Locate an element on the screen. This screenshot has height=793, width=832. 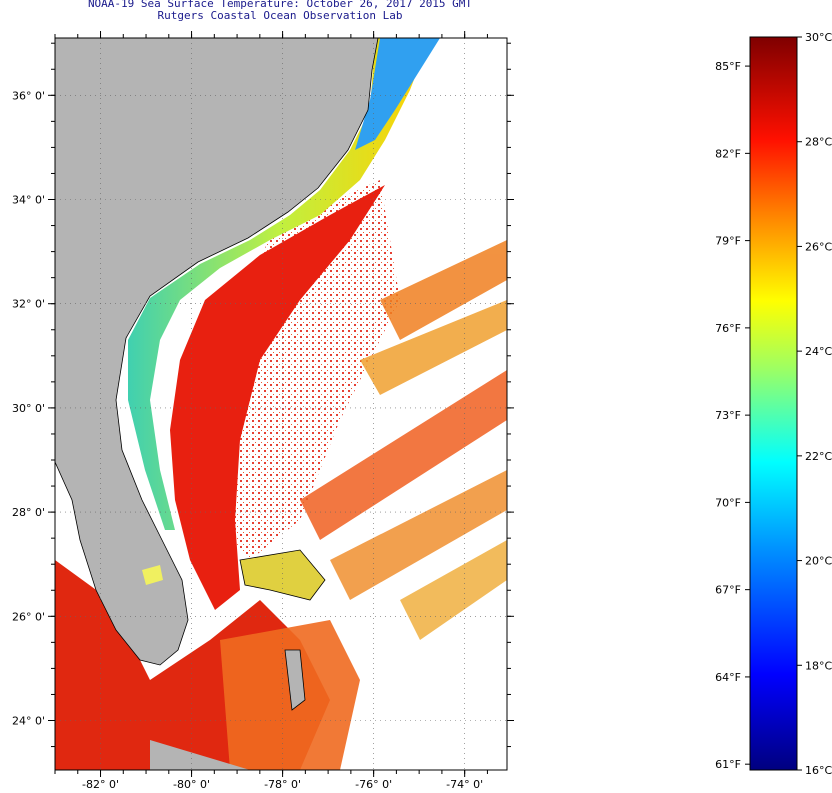
celsius-label: 30°C is located at coordinates (818, 37).